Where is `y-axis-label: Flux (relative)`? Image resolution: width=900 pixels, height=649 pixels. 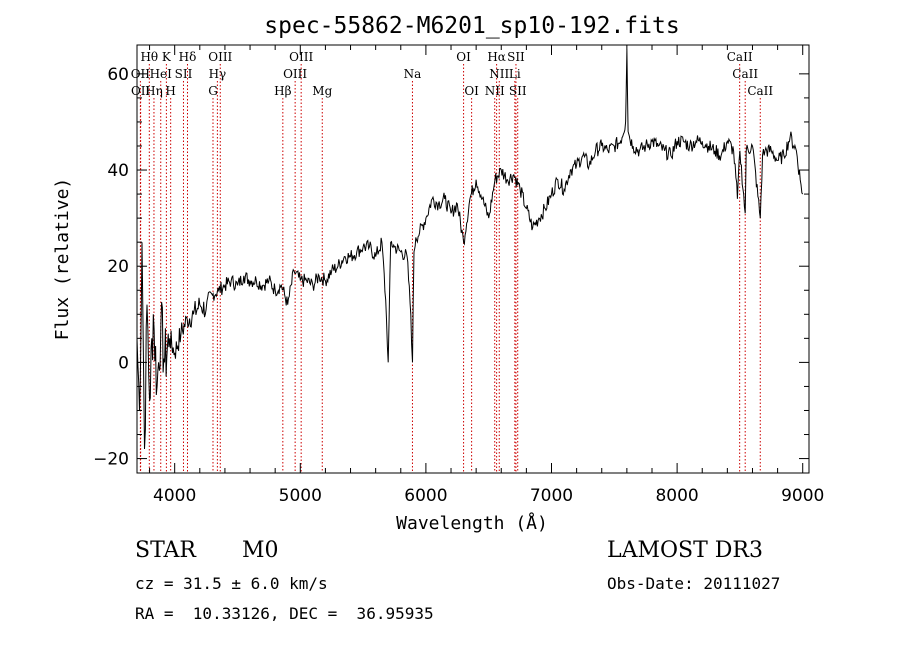
y-axis-label: Flux (relative) is located at coordinates (62, 259).